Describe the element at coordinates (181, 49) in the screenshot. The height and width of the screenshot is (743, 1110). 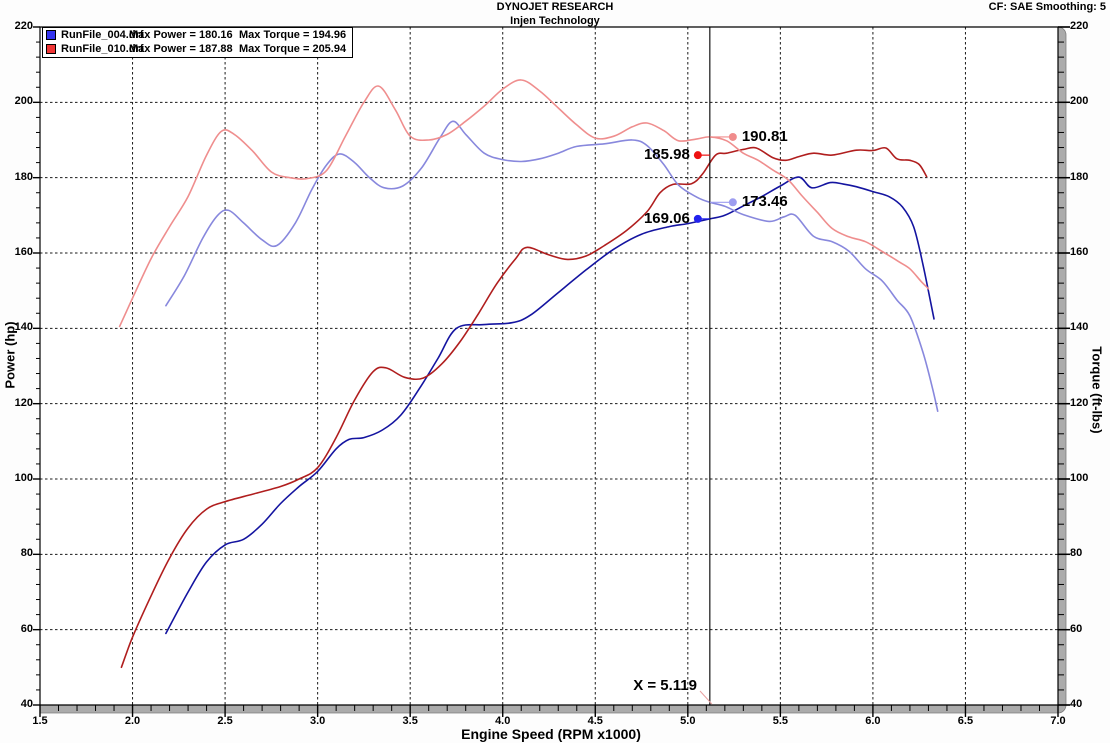
I see `legend-max-power: Max Power = 187.88` at that location.